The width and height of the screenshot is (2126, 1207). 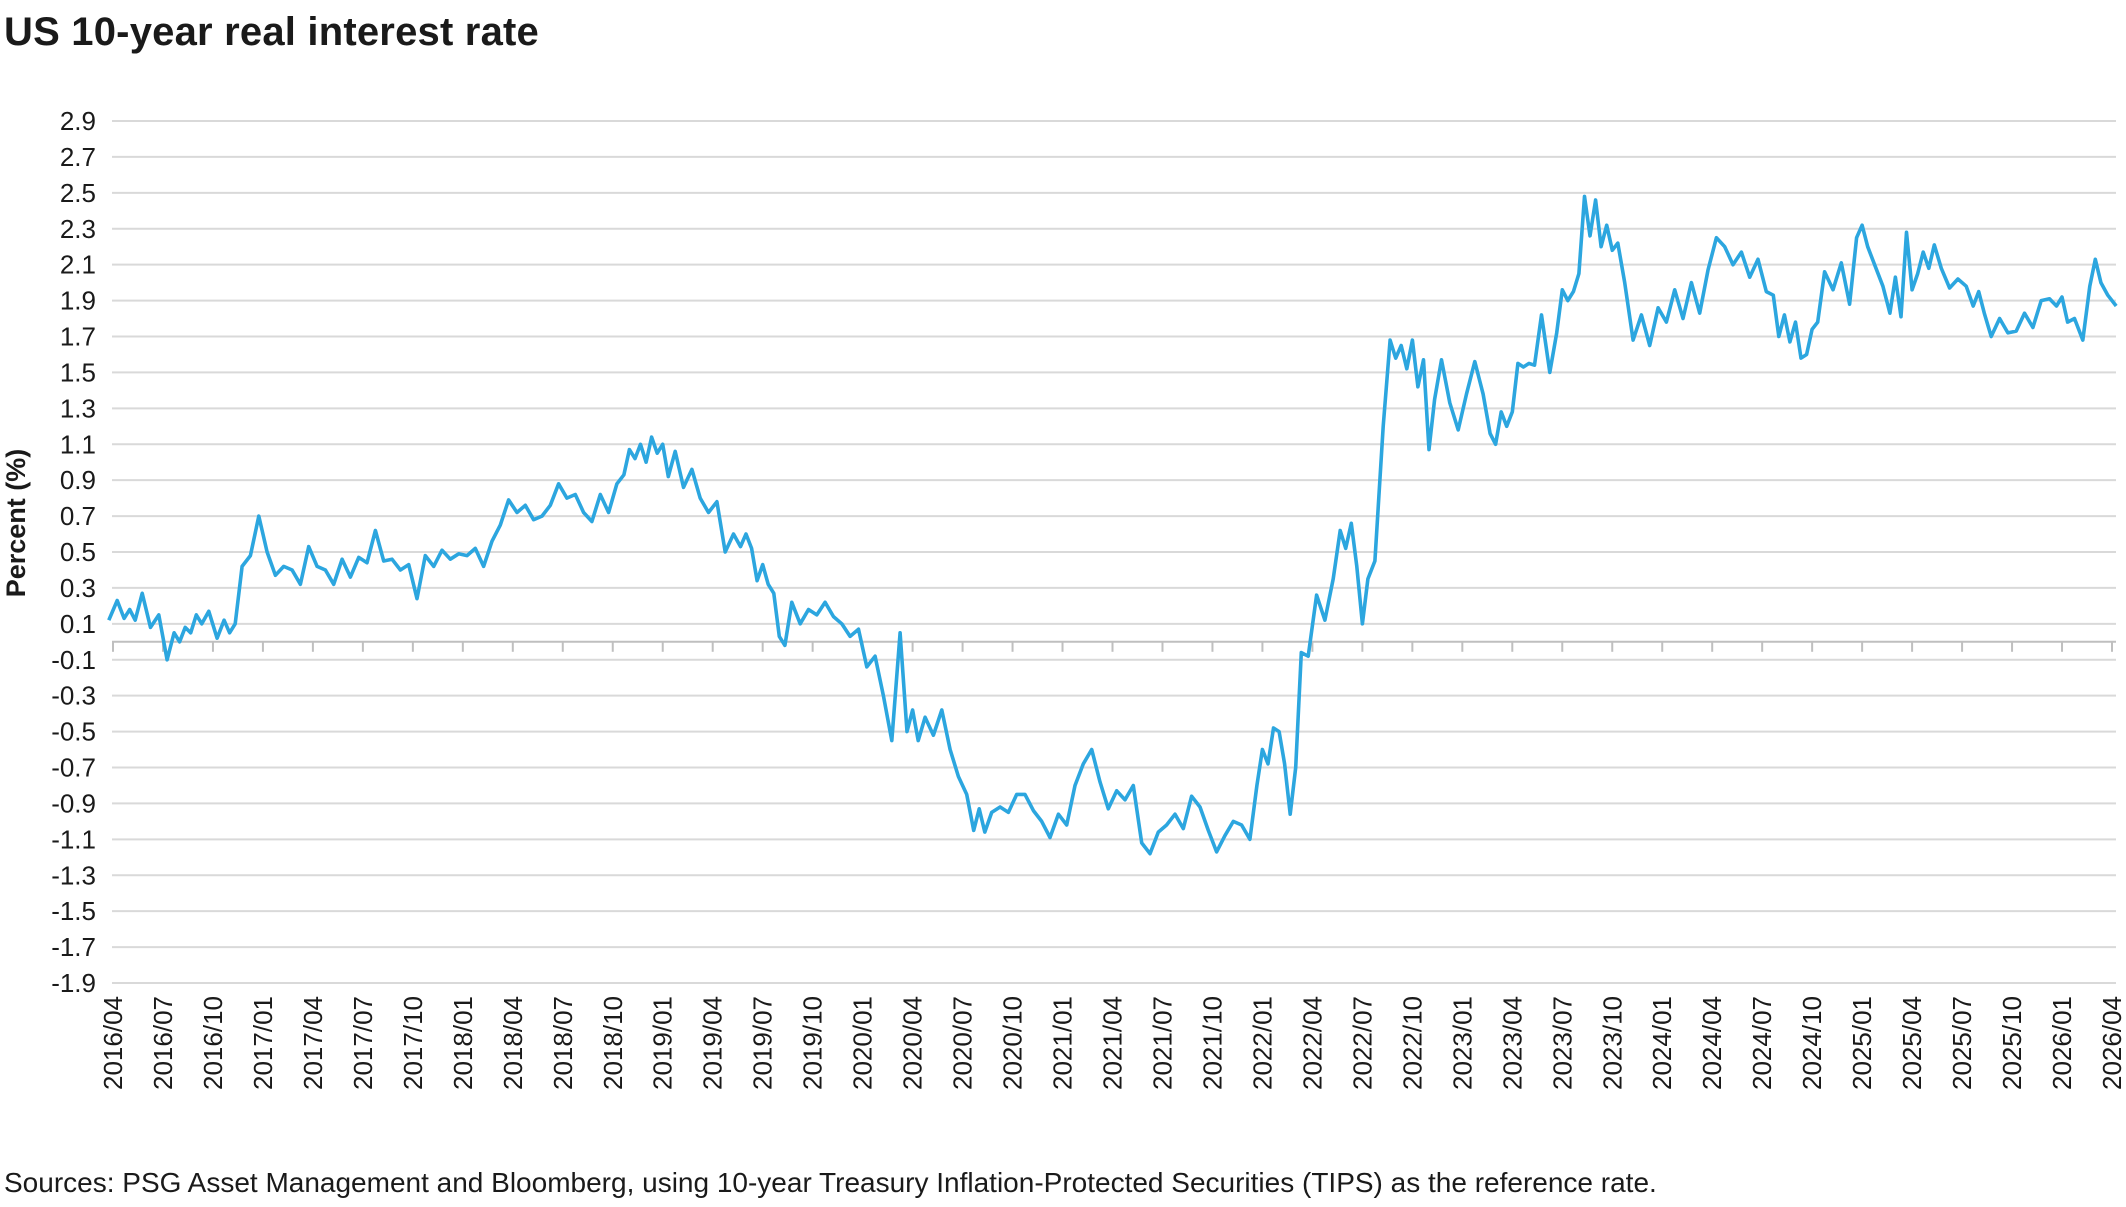 I want to click on x-tick-label: 2016/07, so click(x=163, y=1043).